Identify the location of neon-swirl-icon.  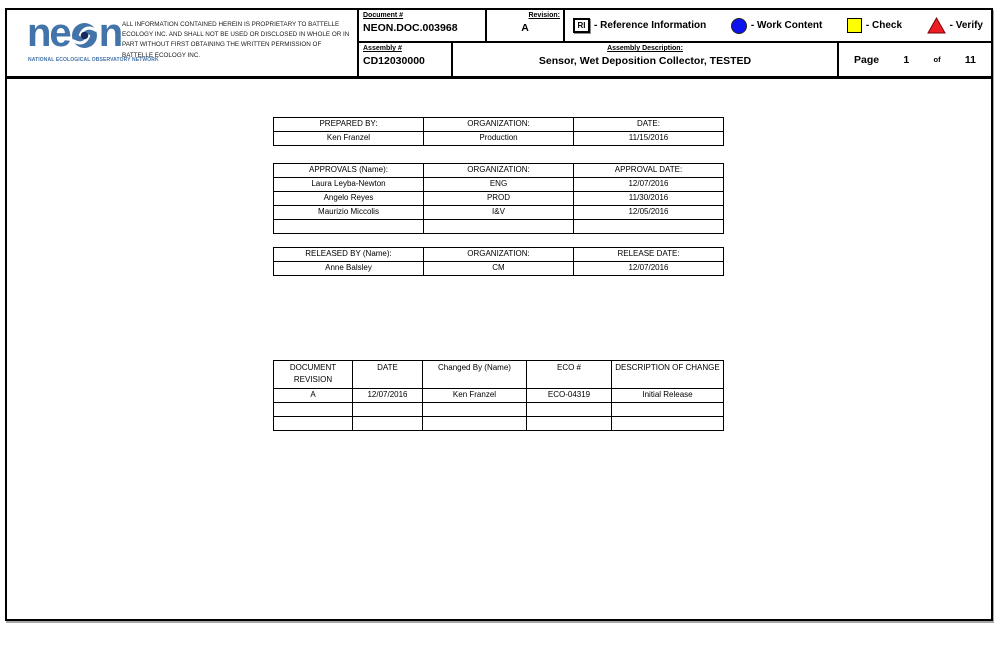
(84, 35).